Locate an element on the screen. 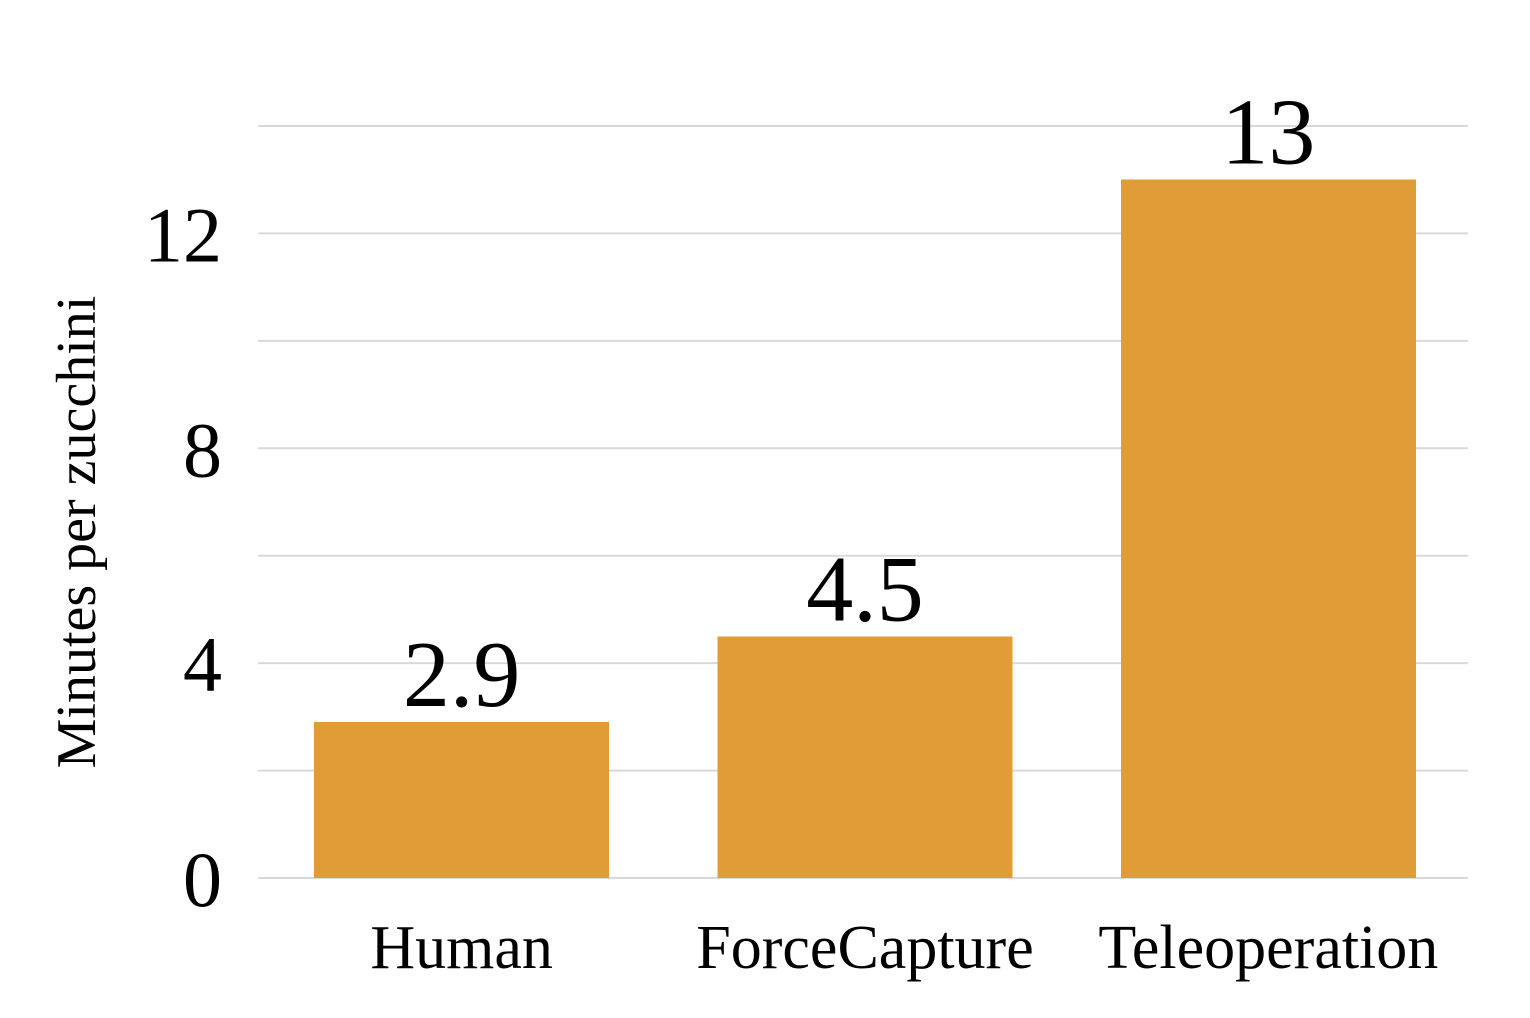  value-label-teleoperation: 13 is located at coordinates (1268, 133).